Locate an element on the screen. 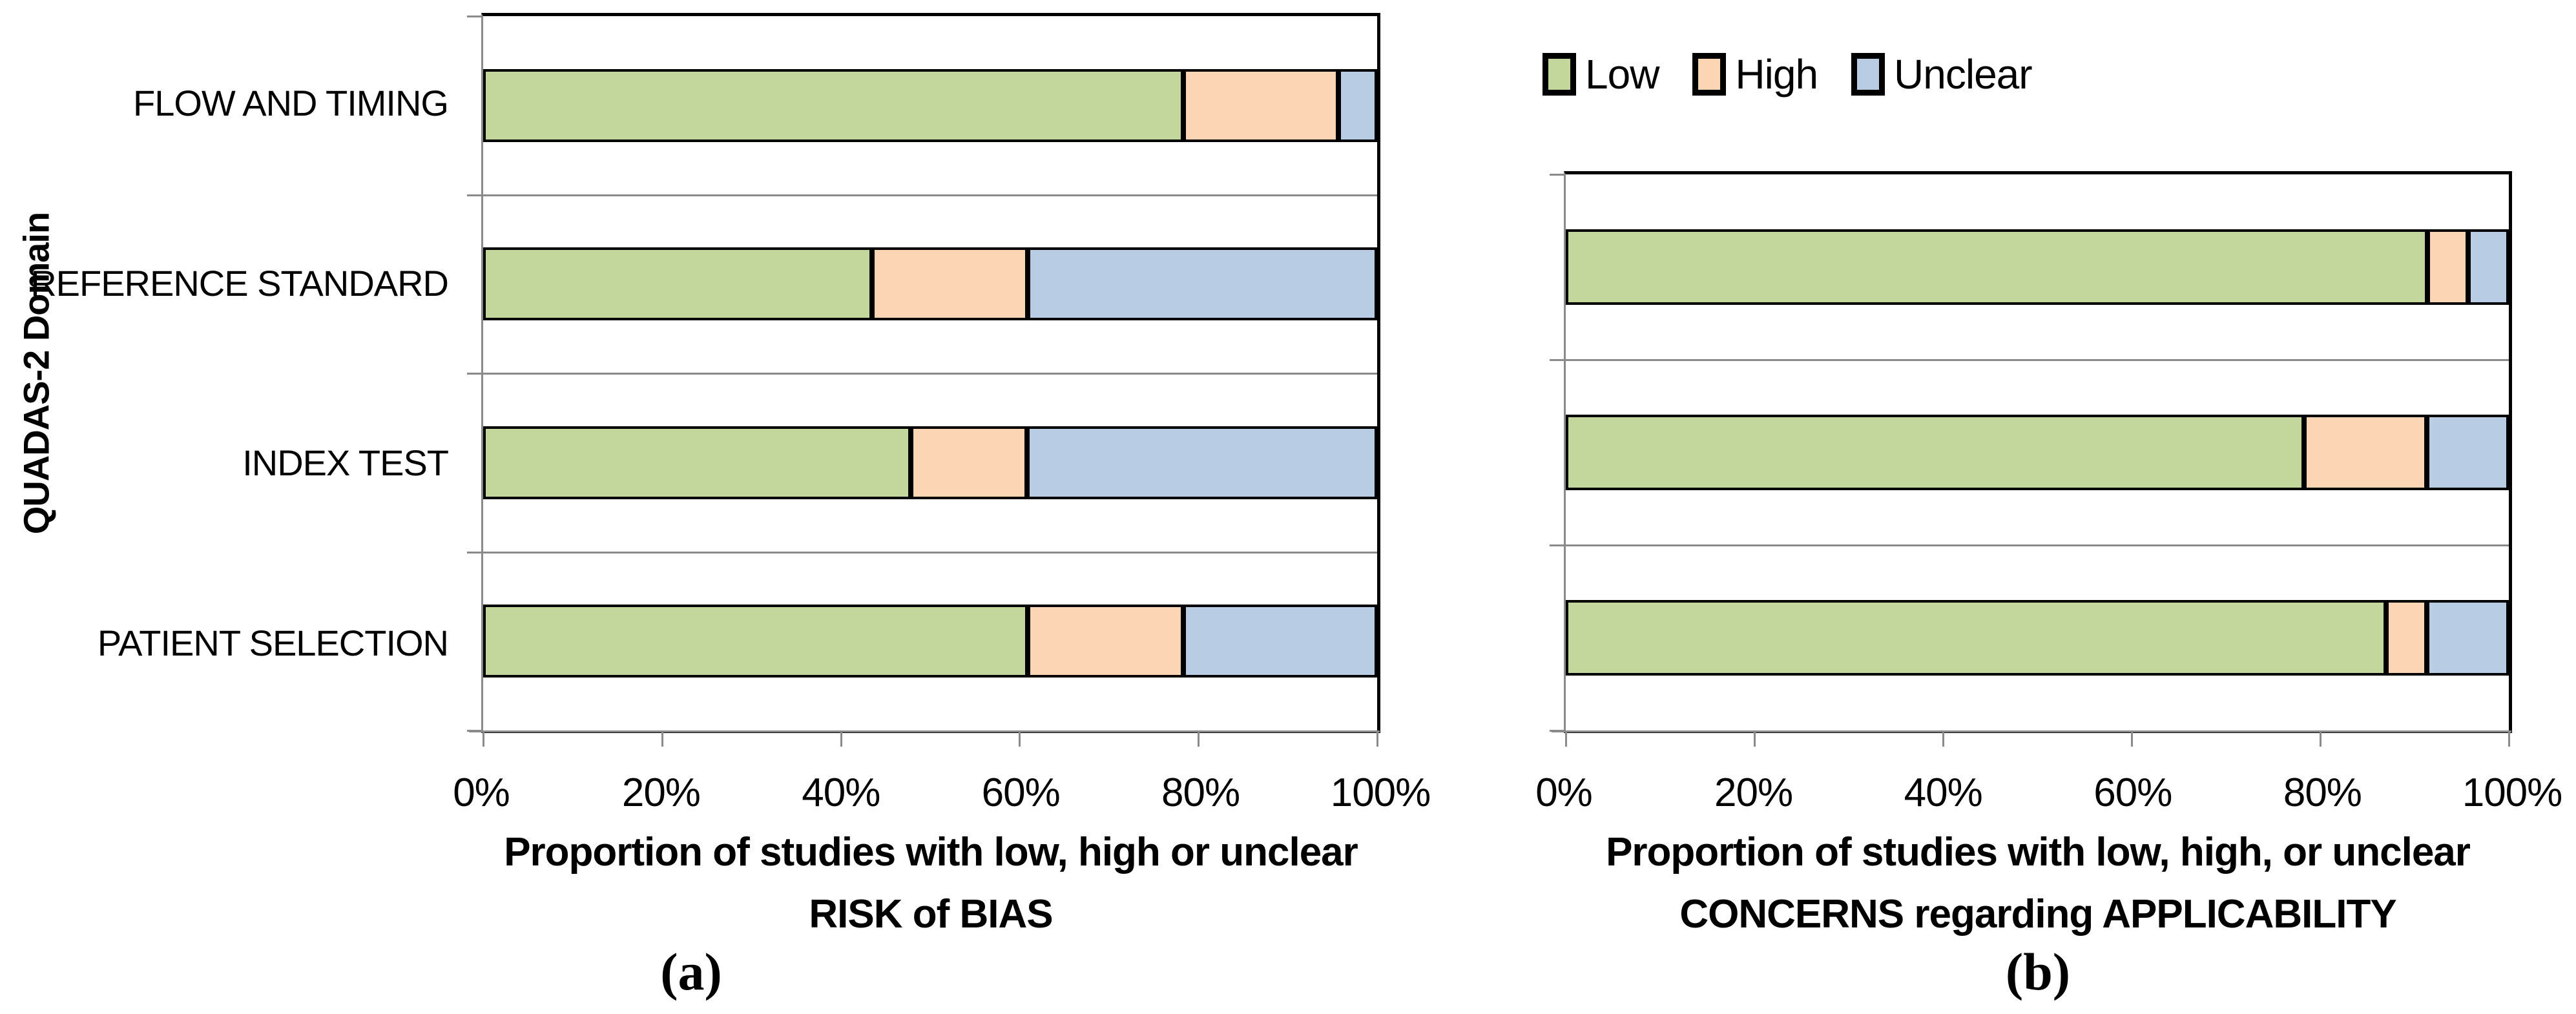 The width and height of the screenshot is (2576, 1014). legend-item-unclear: Unclear is located at coordinates (1942, 74).